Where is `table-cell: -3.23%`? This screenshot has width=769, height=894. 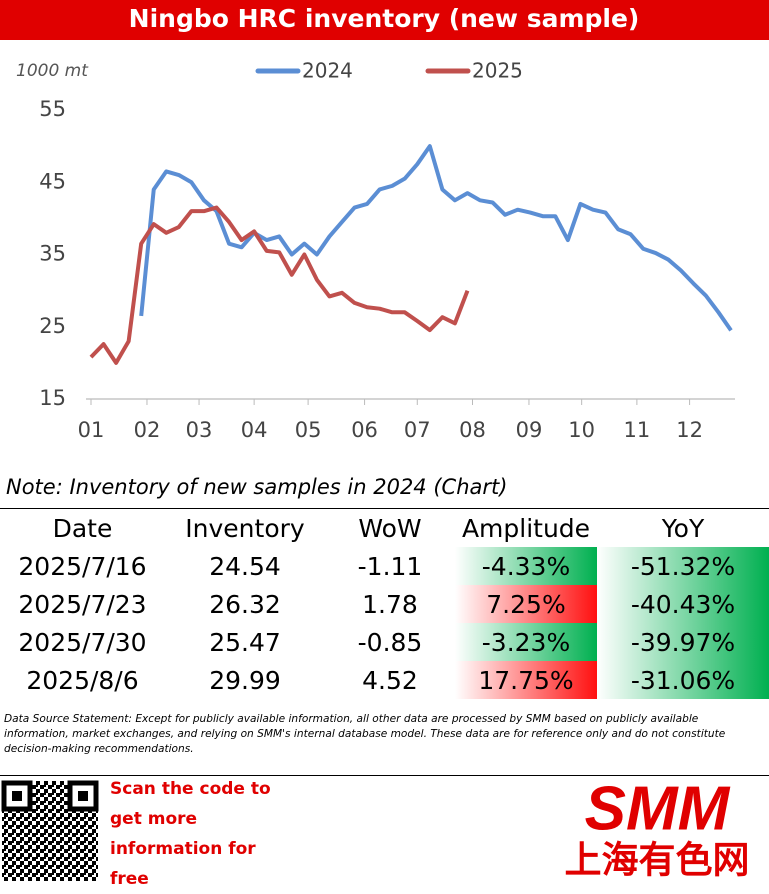
table-cell: -3.23% is located at coordinates (526, 642).